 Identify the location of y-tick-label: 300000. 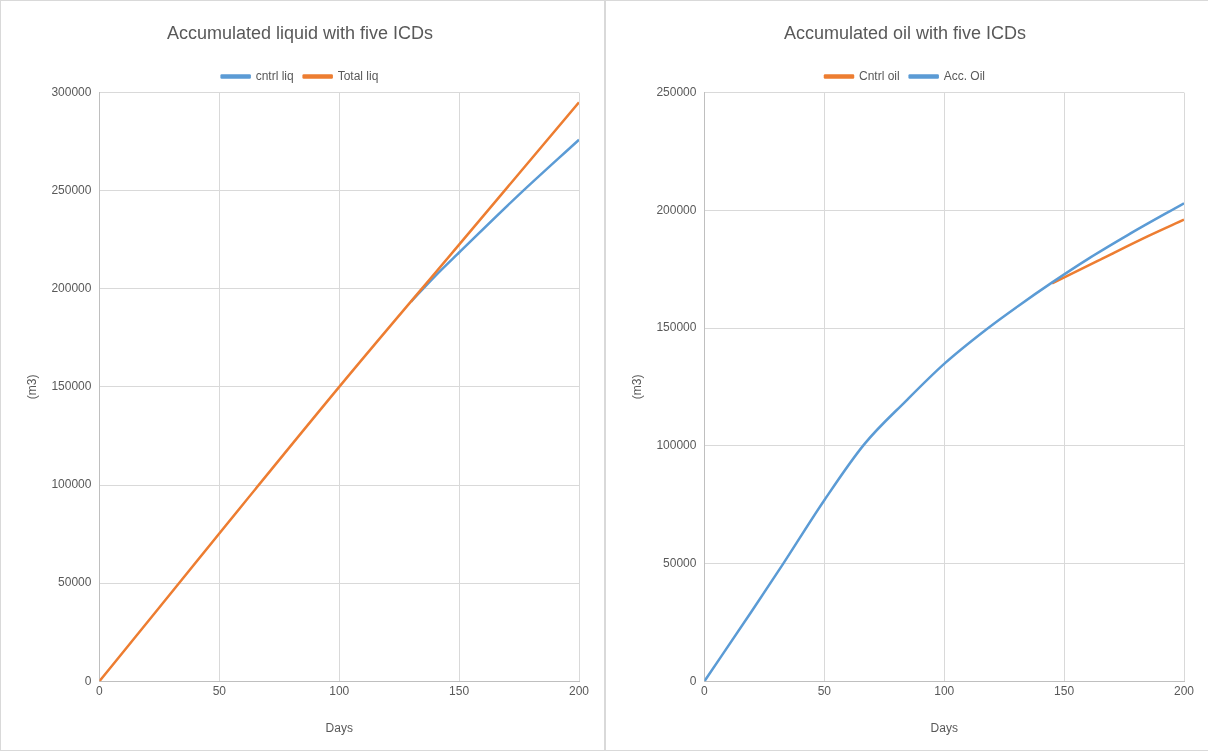
(71, 91).